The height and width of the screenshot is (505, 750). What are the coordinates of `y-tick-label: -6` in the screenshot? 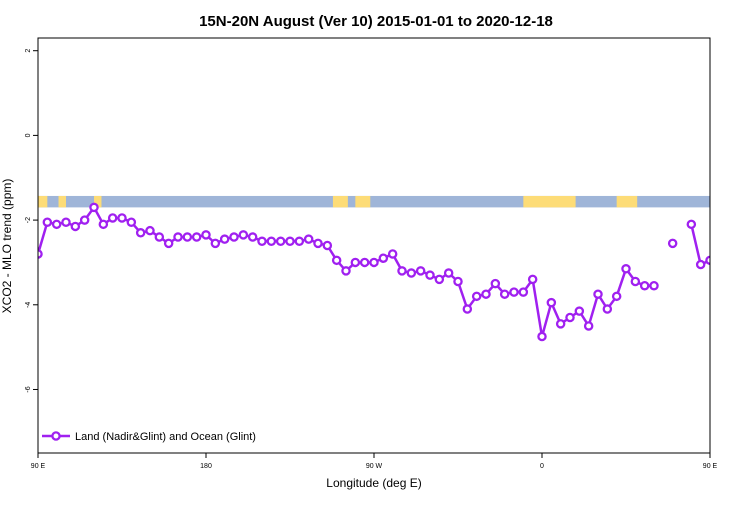 It's located at (28, 389).